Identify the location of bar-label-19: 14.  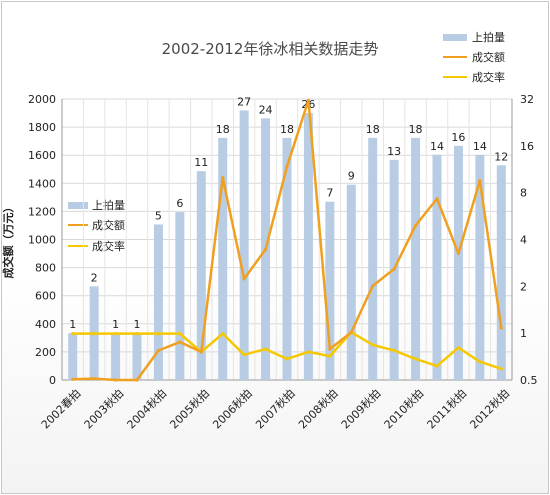
(480, 146).